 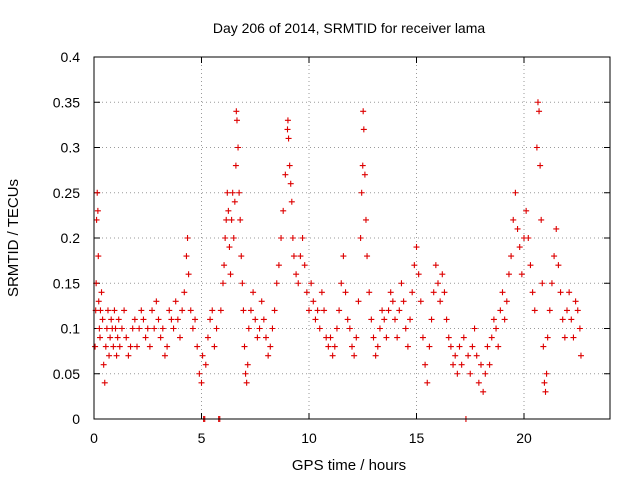 What do you see at coordinates (94, 438) in the screenshot?
I see `x-tick-label: 0` at bounding box center [94, 438].